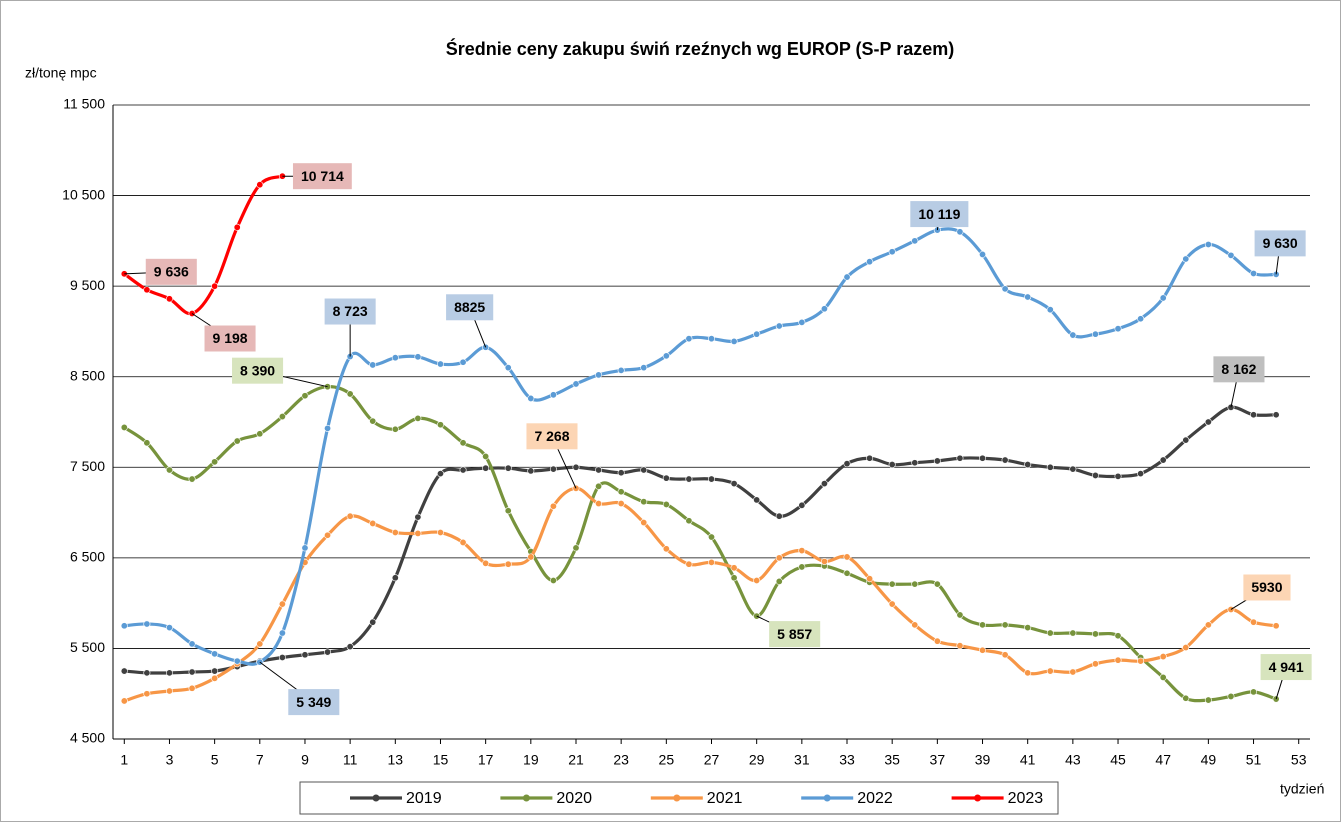 Image resolution: width=1342 pixels, height=828 pixels. What do you see at coordinates (260, 760) in the screenshot?
I see `x-tick-label: 7` at bounding box center [260, 760].